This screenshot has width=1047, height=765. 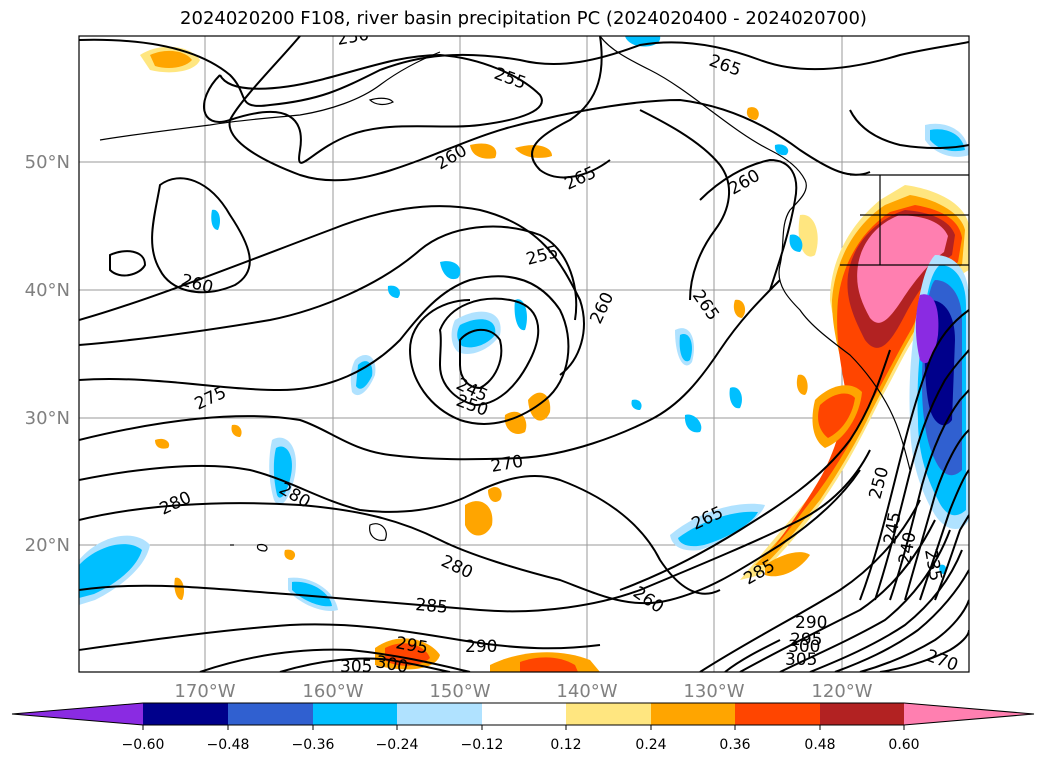 I want to click on lon-label: 150°W, so click(x=459, y=691).